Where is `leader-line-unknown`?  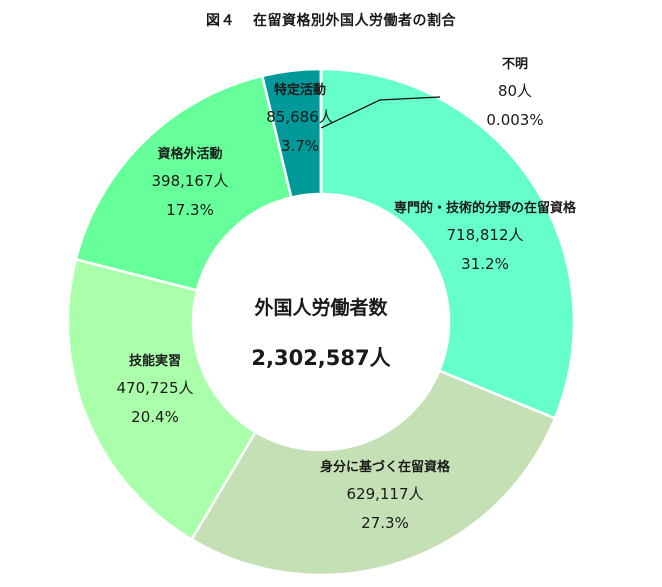 leader-line-unknown is located at coordinates (380, 112).